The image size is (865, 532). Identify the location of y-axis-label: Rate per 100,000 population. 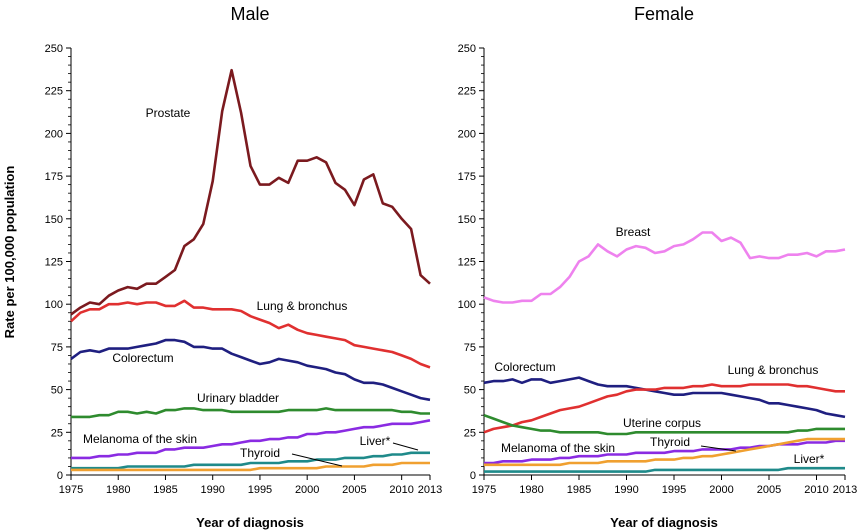
(9, 252).